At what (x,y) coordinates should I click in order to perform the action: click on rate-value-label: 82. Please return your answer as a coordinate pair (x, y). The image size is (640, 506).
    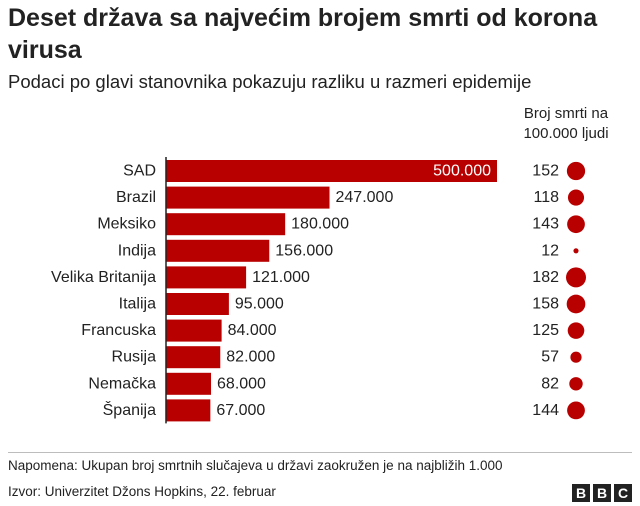
    Looking at the image, I should click on (550, 383).